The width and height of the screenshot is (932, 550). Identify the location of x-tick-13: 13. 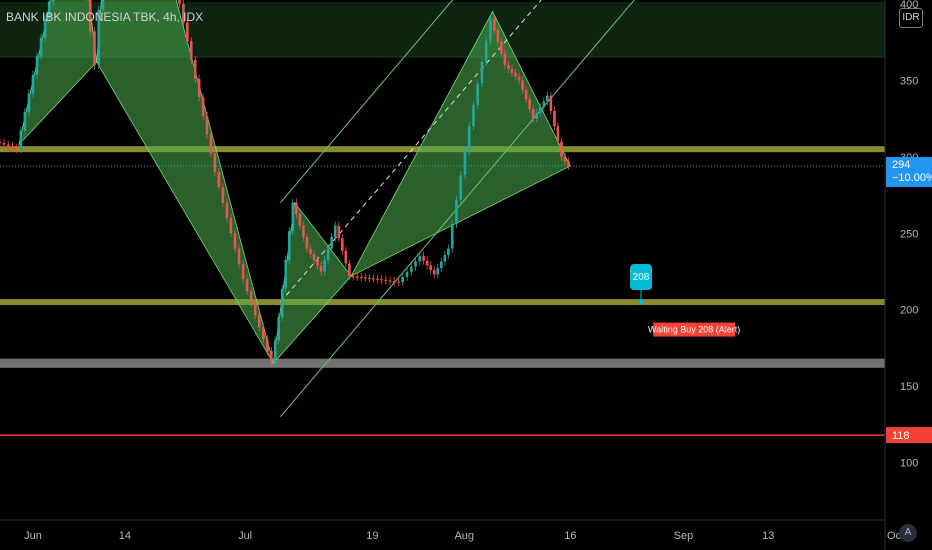
(768, 536).